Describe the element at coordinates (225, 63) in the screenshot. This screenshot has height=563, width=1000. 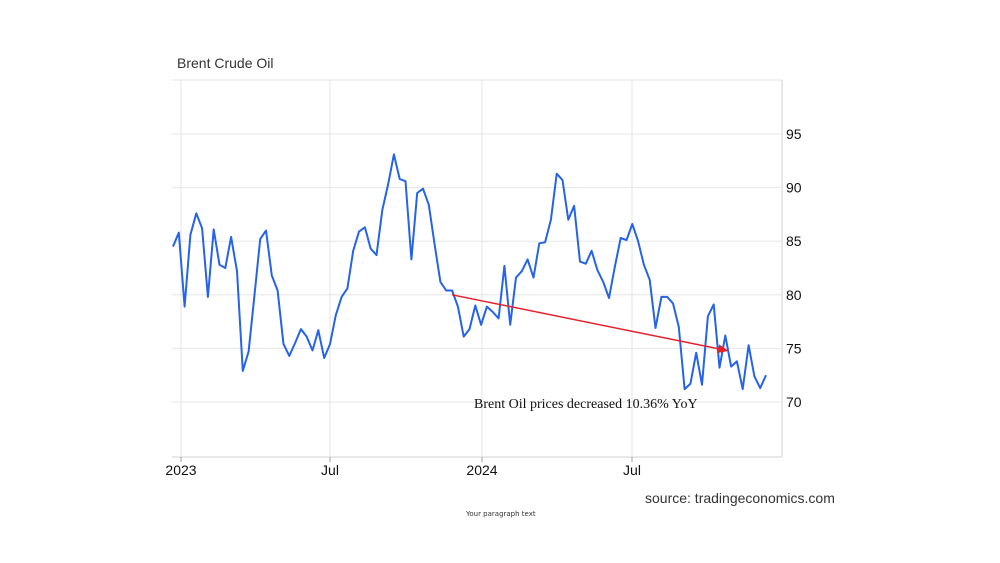
I see `chart-title: Brent Crude Oil` at that location.